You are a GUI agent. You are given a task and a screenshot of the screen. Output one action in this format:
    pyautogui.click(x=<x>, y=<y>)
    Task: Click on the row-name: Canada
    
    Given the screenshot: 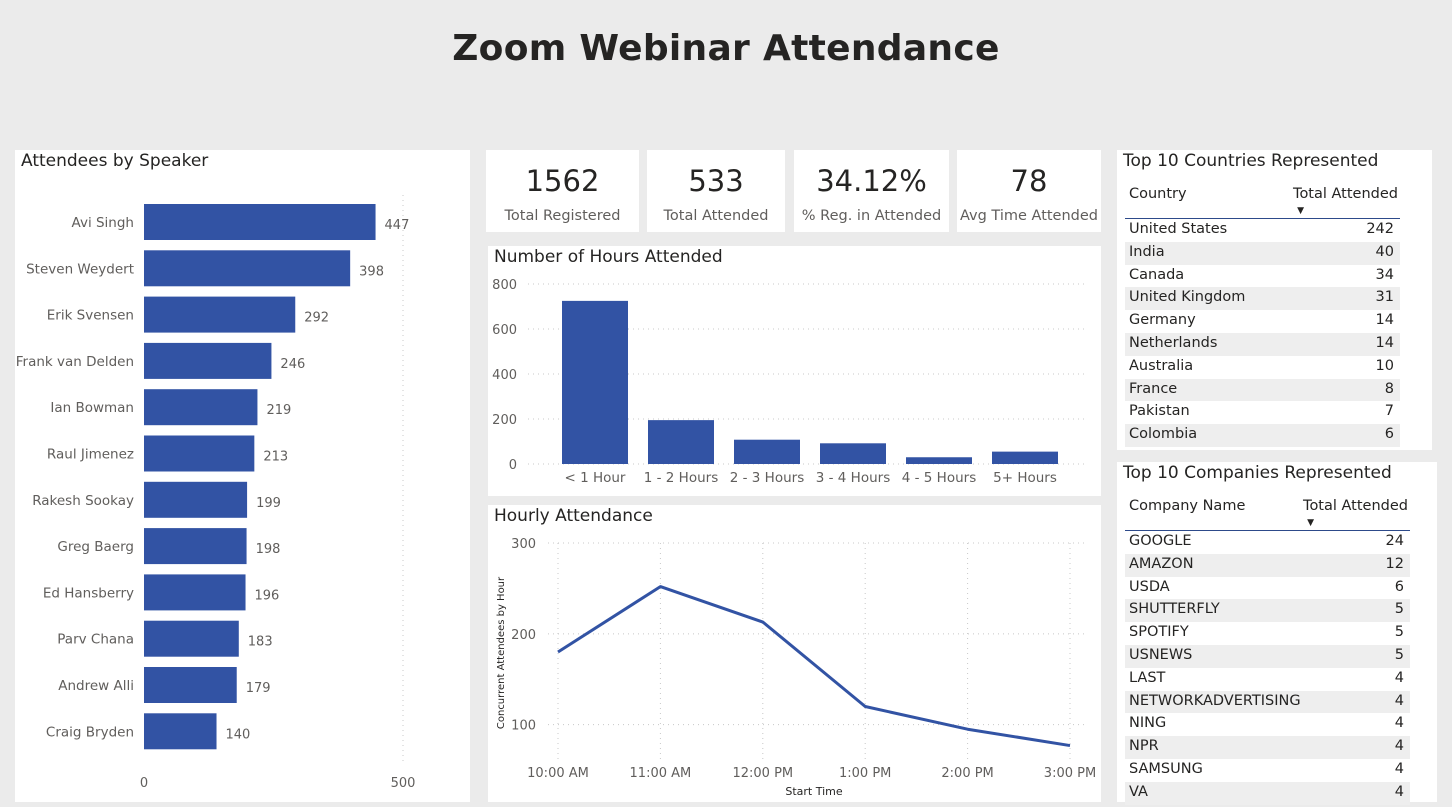 What is the action you would take?
    pyautogui.click(x=1157, y=274)
    